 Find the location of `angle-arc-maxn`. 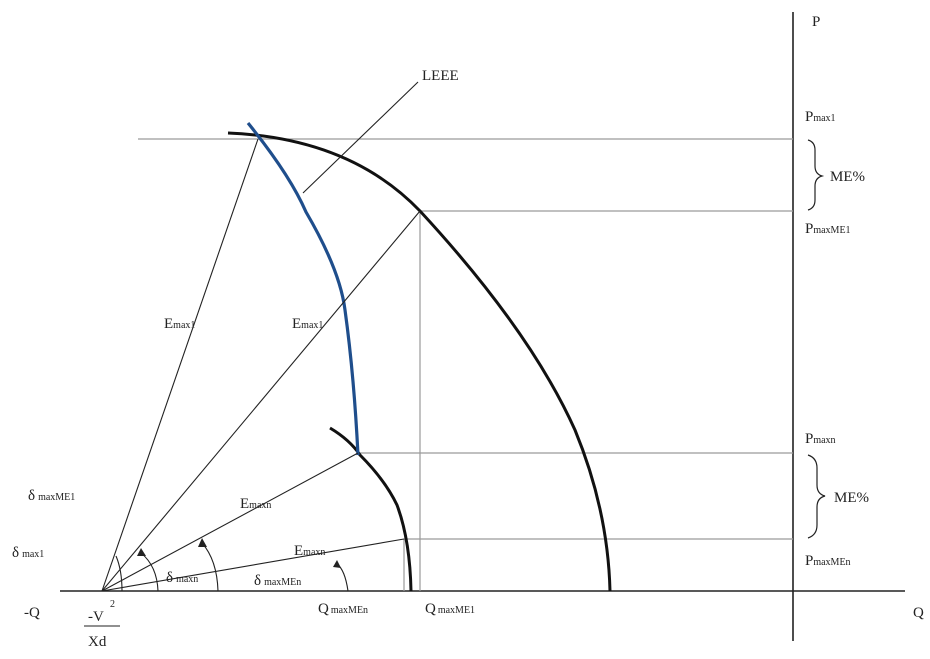

angle-arc-maxn is located at coordinates (210, 567).